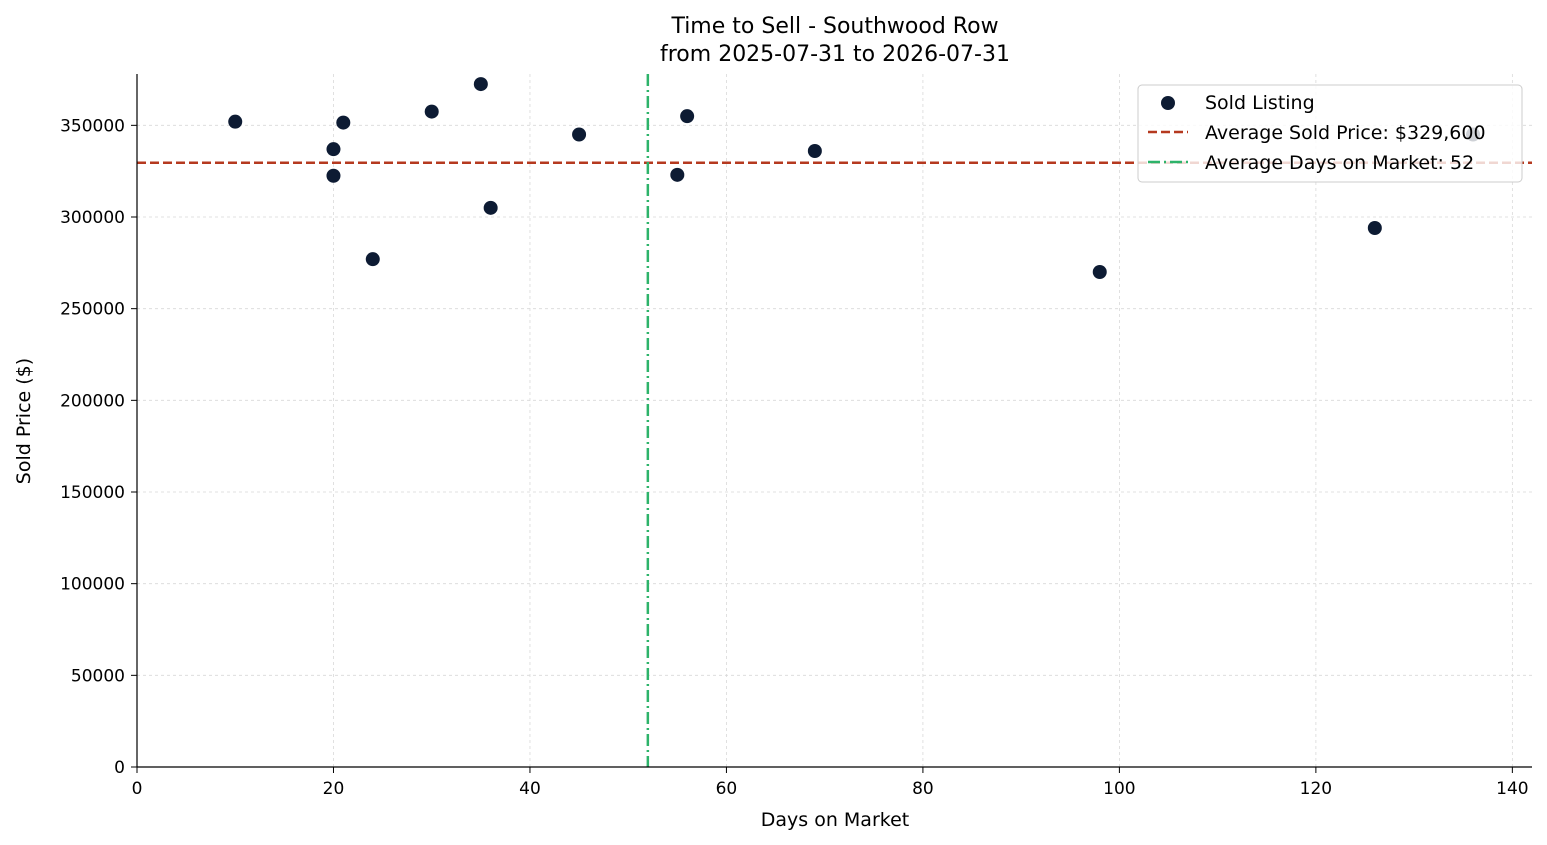  What do you see at coordinates (92, 493) in the screenshot?
I see `y-tick-label: 150000` at bounding box center [92, 493].